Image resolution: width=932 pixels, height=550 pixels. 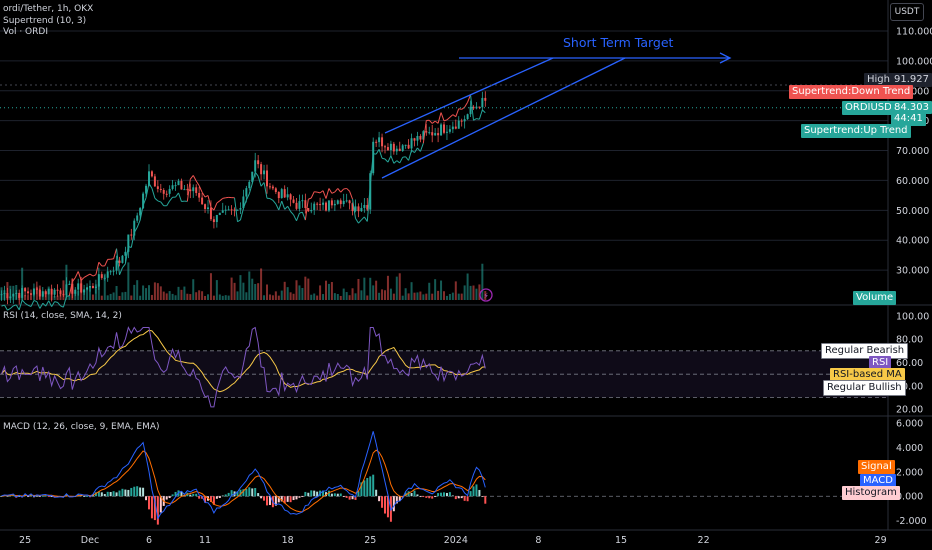 I want to click on rsi-pane-title: RSI (14, close, SMA, 14, 2), so click(x=62, y=316).